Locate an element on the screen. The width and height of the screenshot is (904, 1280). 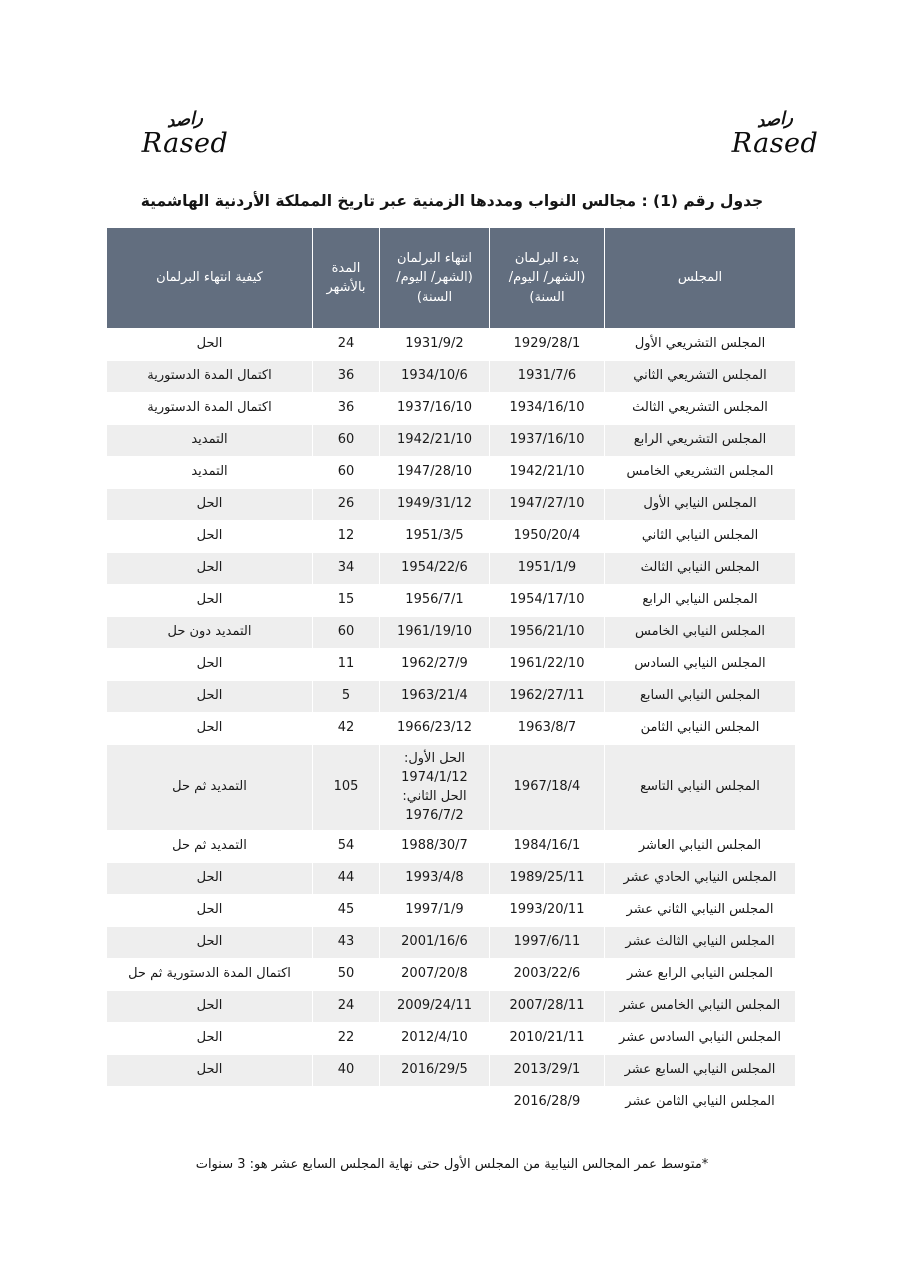
cell-council: المجلس النيابي الثاني عشر is located at coordinates (700, 911).